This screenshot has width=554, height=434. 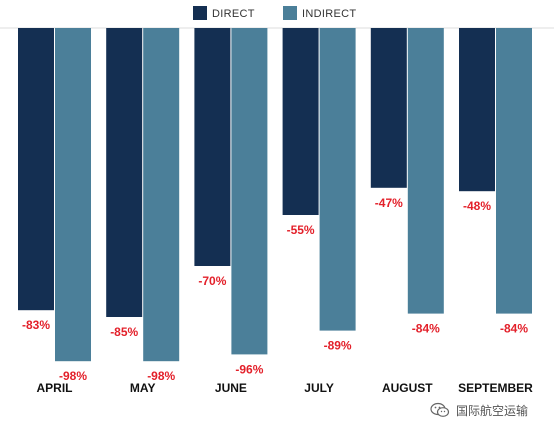 I want to click on wechat-icon, so click(x=440, y=409).